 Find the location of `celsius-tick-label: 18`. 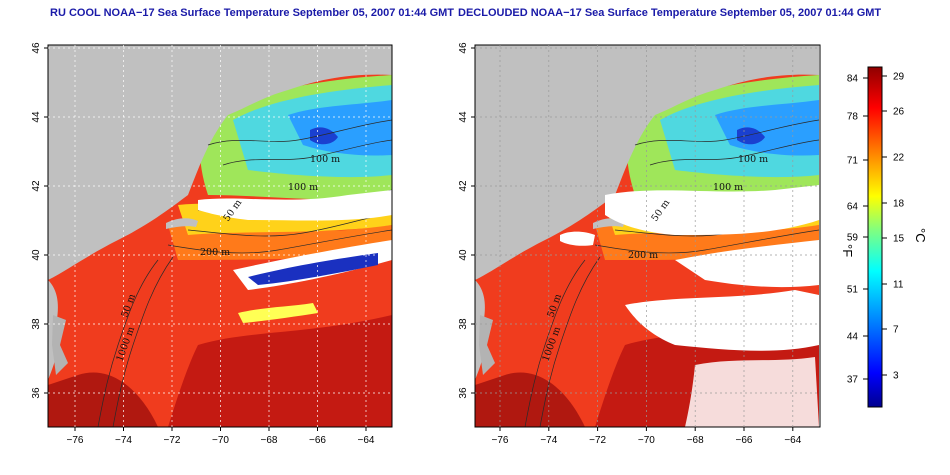

celsius-tick-label: 18 is located at coordinates (899, 204).